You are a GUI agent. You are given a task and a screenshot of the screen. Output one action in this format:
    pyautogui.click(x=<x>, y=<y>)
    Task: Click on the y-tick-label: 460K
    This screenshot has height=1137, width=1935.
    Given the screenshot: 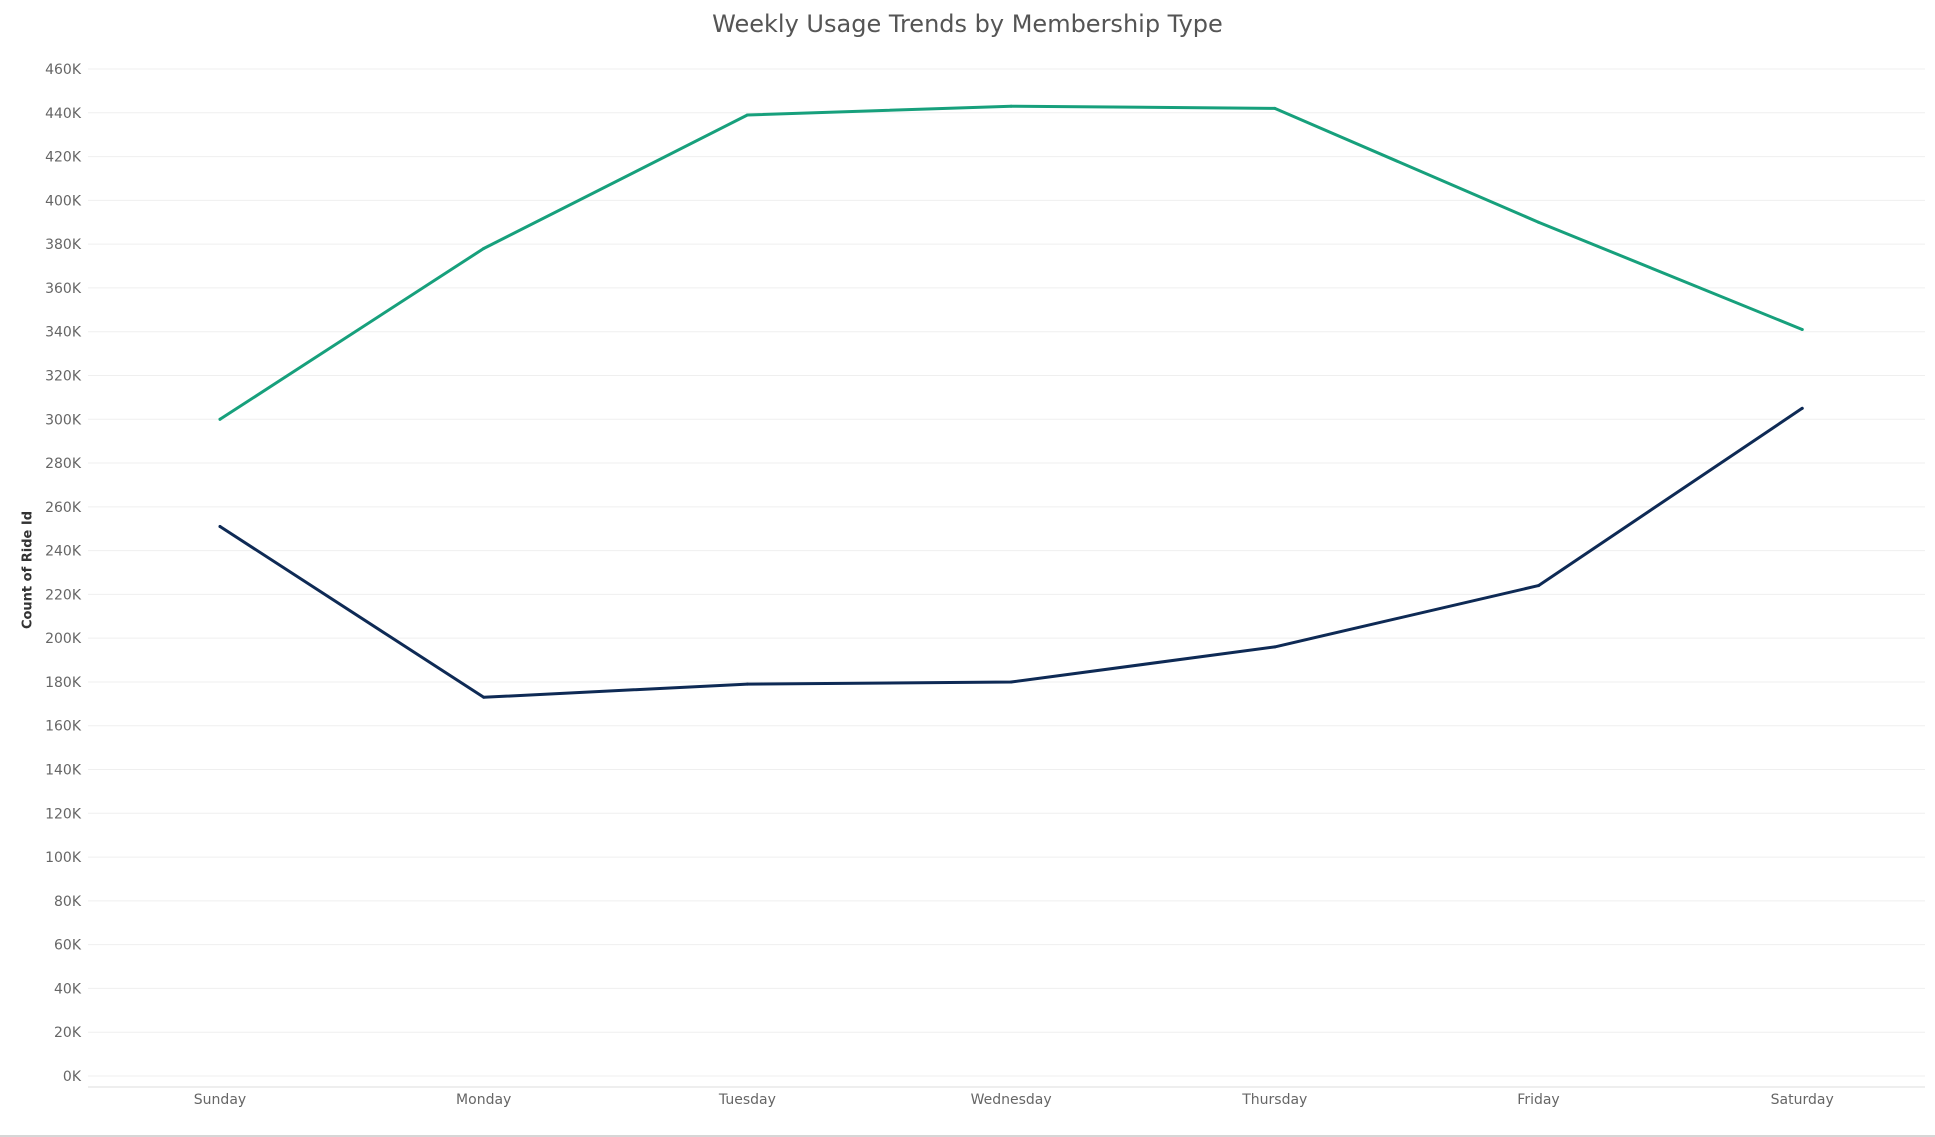 What is the action you would take?
    pyautogui.click(x=63, y=70)
    